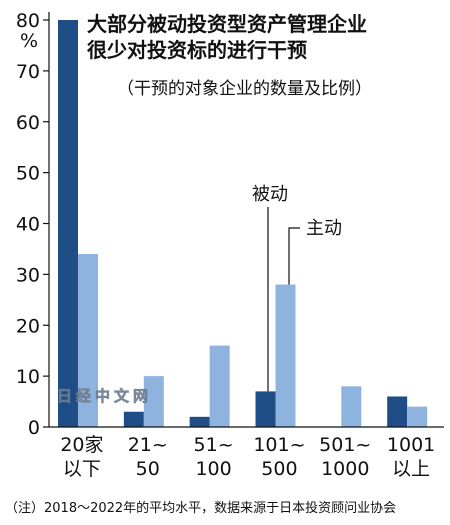  What do you see at coordinates (28, 225) in the screenshot?
I see `y-tick-label-40: 40` at bounding box center [28, 225].